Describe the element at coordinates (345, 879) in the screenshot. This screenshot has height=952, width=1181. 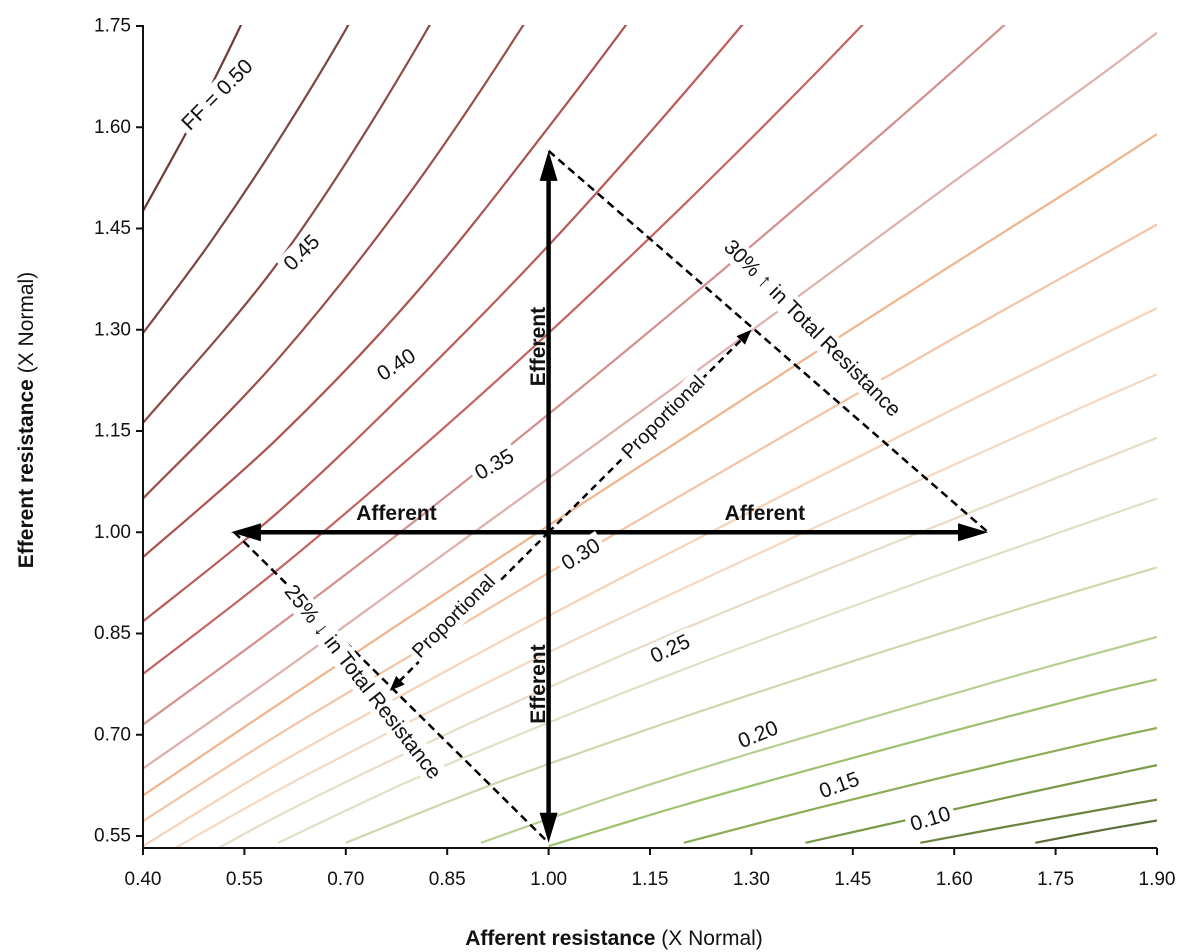
I see `x-tick-label: 0.70` at that location.